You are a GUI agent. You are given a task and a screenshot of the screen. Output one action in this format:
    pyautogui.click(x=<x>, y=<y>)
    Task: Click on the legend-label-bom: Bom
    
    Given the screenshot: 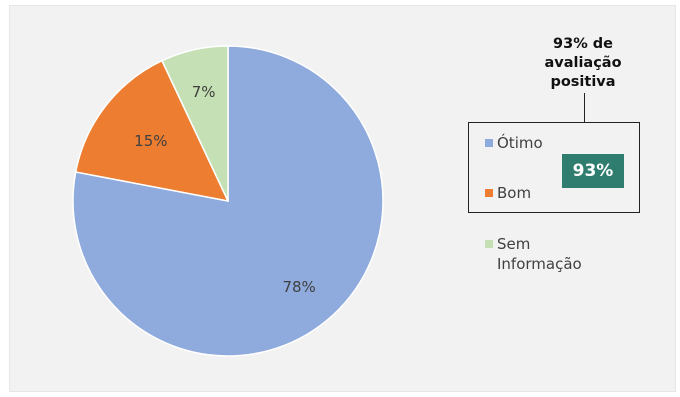 What is the action you would take?
    pyautogui.click(x=514, y=193)
    